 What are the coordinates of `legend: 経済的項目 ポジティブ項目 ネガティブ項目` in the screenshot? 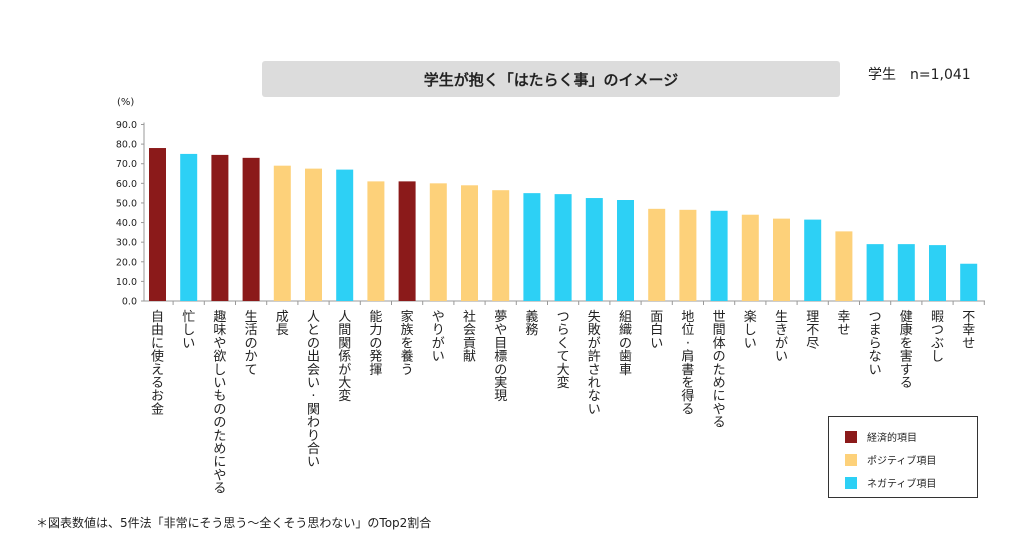 It's located at (903, 457).